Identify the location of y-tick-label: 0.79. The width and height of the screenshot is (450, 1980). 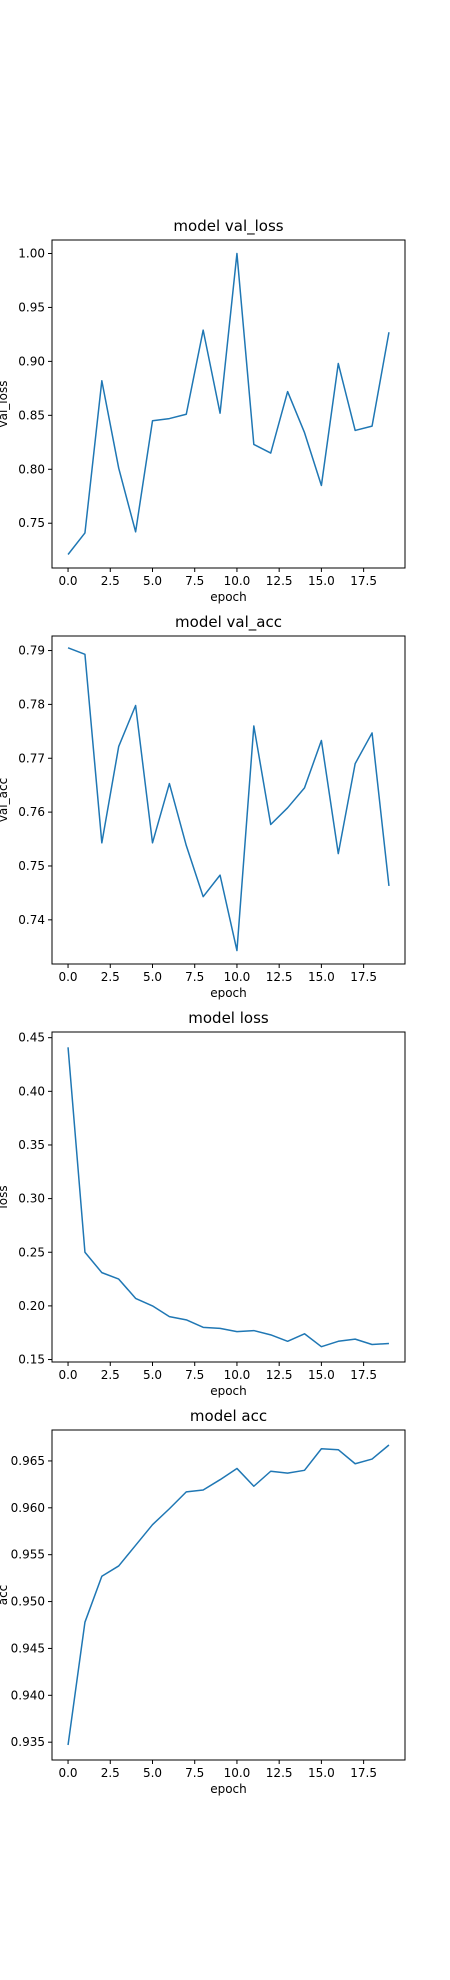
(31, 651).